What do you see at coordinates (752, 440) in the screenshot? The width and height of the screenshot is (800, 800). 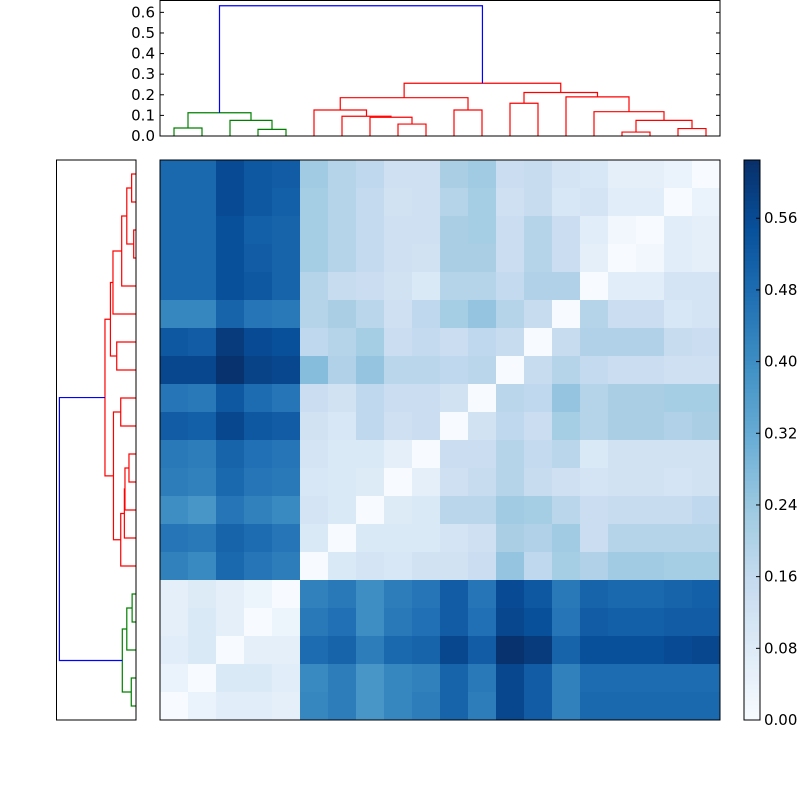 I see `colorbar` at bounding box center [752, 440].